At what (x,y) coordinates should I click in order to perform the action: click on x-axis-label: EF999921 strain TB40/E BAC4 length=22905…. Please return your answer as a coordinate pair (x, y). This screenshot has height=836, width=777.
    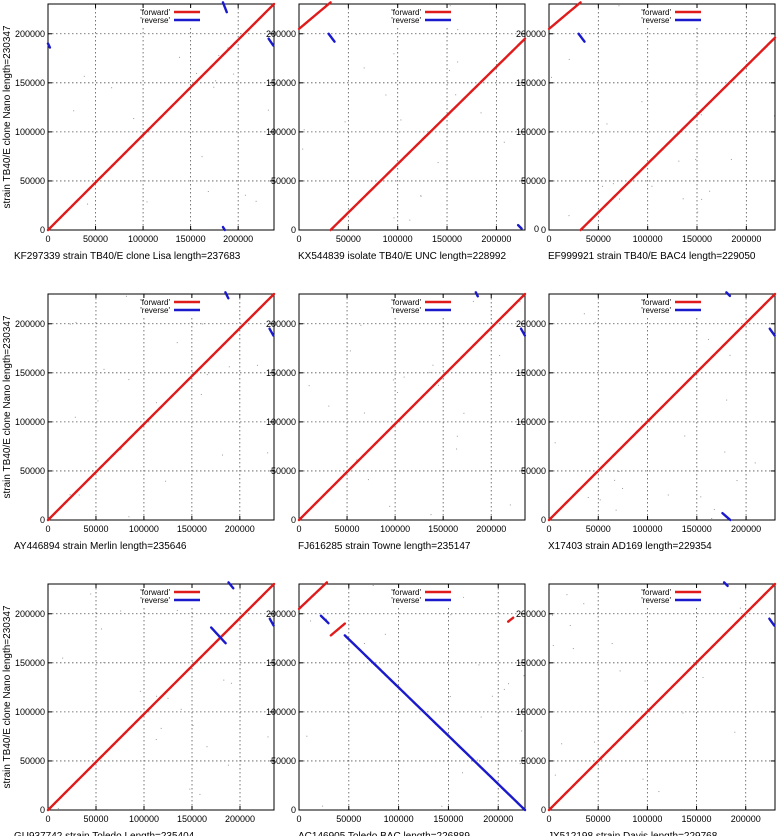
    Looking at the image, I should click on (652, 256).